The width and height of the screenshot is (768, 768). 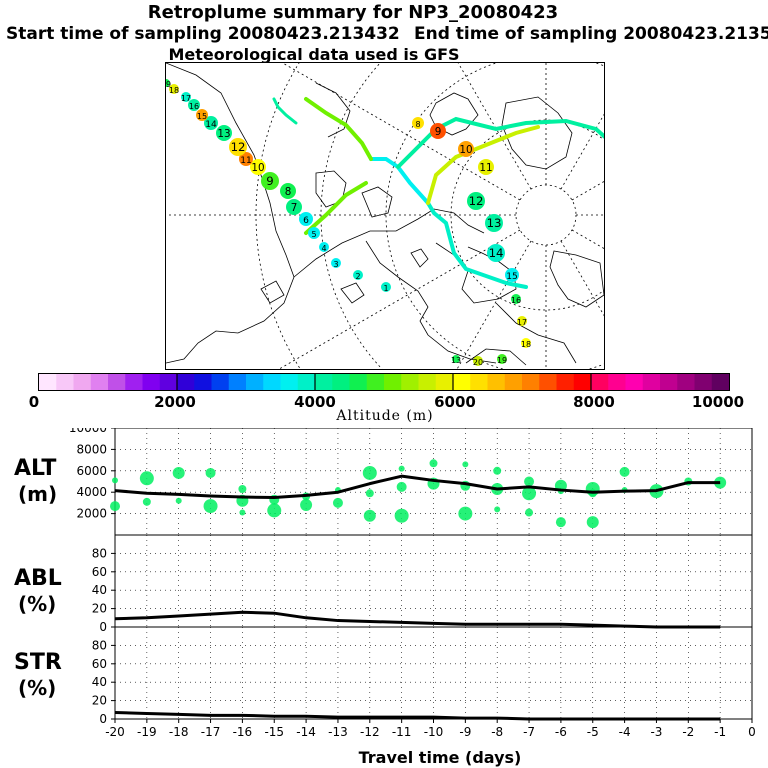 What do you see at coordinates (594, 402) in the screenshot?
I see `colorbar-tick-label: 8000` at bounding box center [594, 402].